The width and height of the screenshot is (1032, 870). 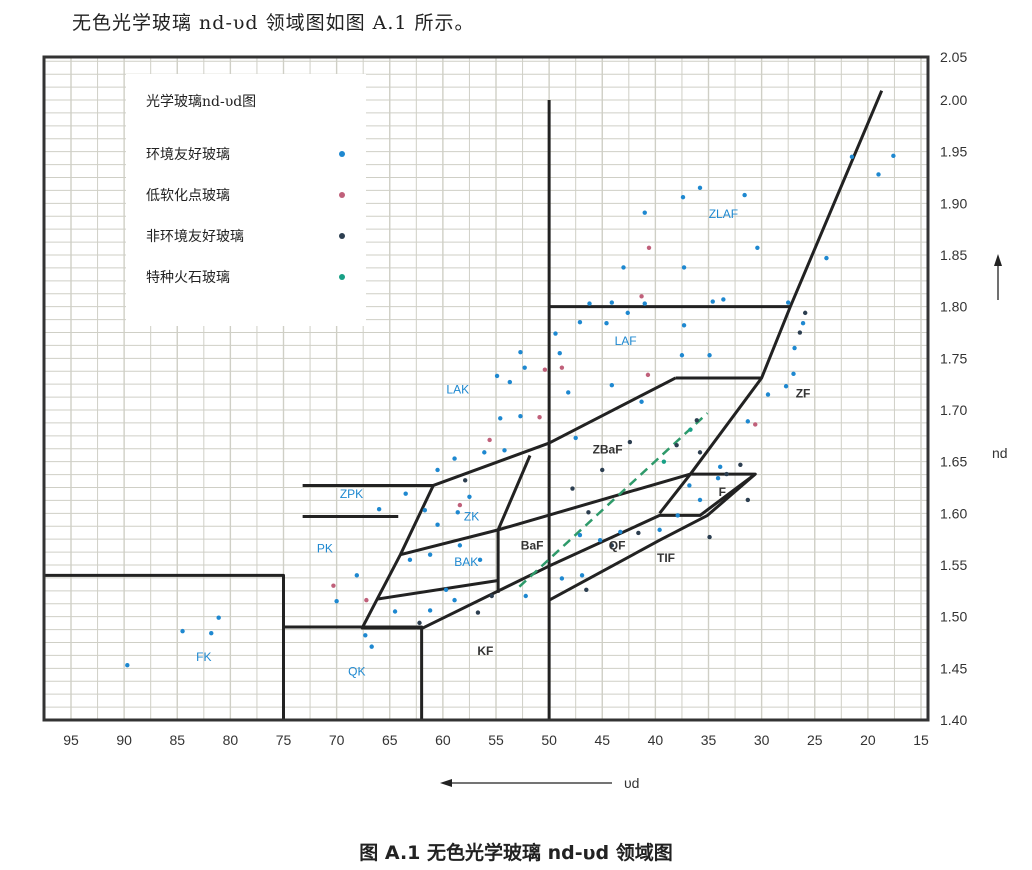 What do you see at coordinates (188, 154) in the screenshot?
I see `legend-label: 环境友好玻璃` at bounding box center [188, 154].